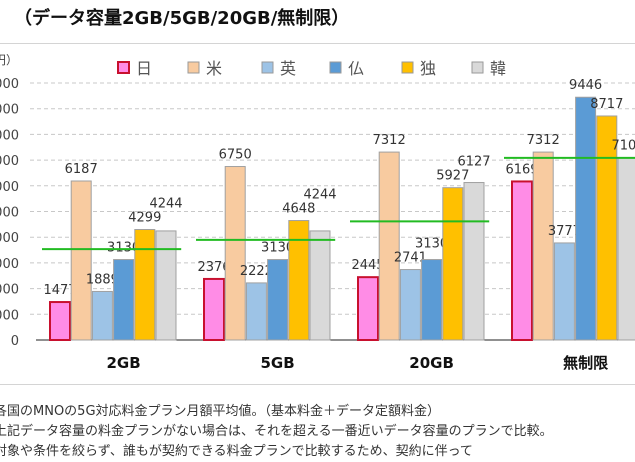 Image resolution: width=635 pixels, height=462 pixels. Describe the element at coordinates (144, 68) in the screenshot. I see `legend-label-1: 日` at that location.